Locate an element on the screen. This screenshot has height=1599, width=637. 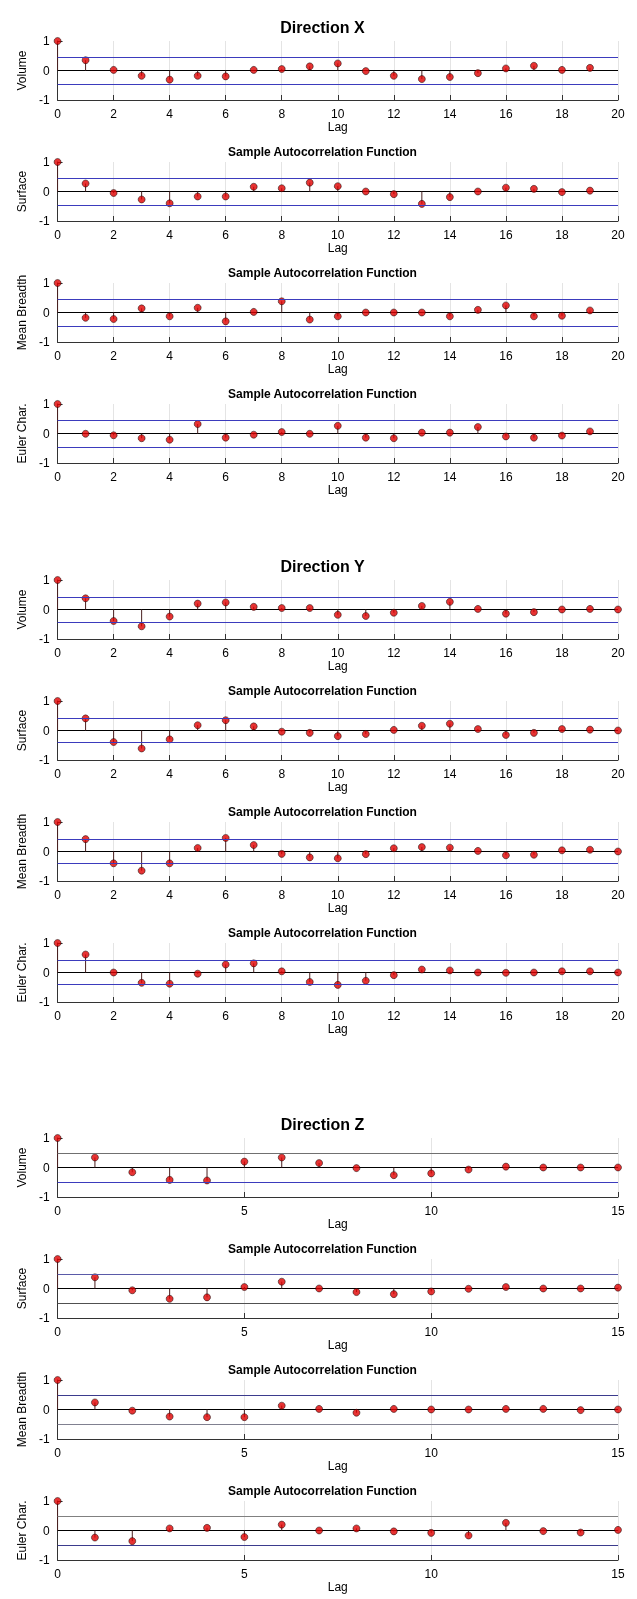
x-tick-label: 5 is located at coordinates (245, 1332).